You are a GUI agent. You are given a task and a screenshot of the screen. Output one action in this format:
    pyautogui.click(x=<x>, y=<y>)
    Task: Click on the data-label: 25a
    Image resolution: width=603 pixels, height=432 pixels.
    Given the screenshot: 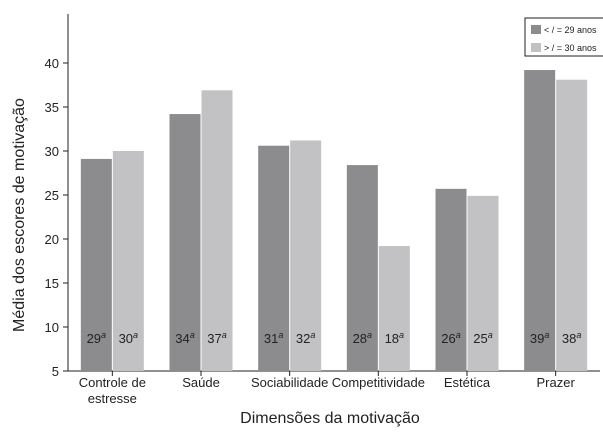 What is the action you would take?
    pyautogui.click(x=482, y=338)
    